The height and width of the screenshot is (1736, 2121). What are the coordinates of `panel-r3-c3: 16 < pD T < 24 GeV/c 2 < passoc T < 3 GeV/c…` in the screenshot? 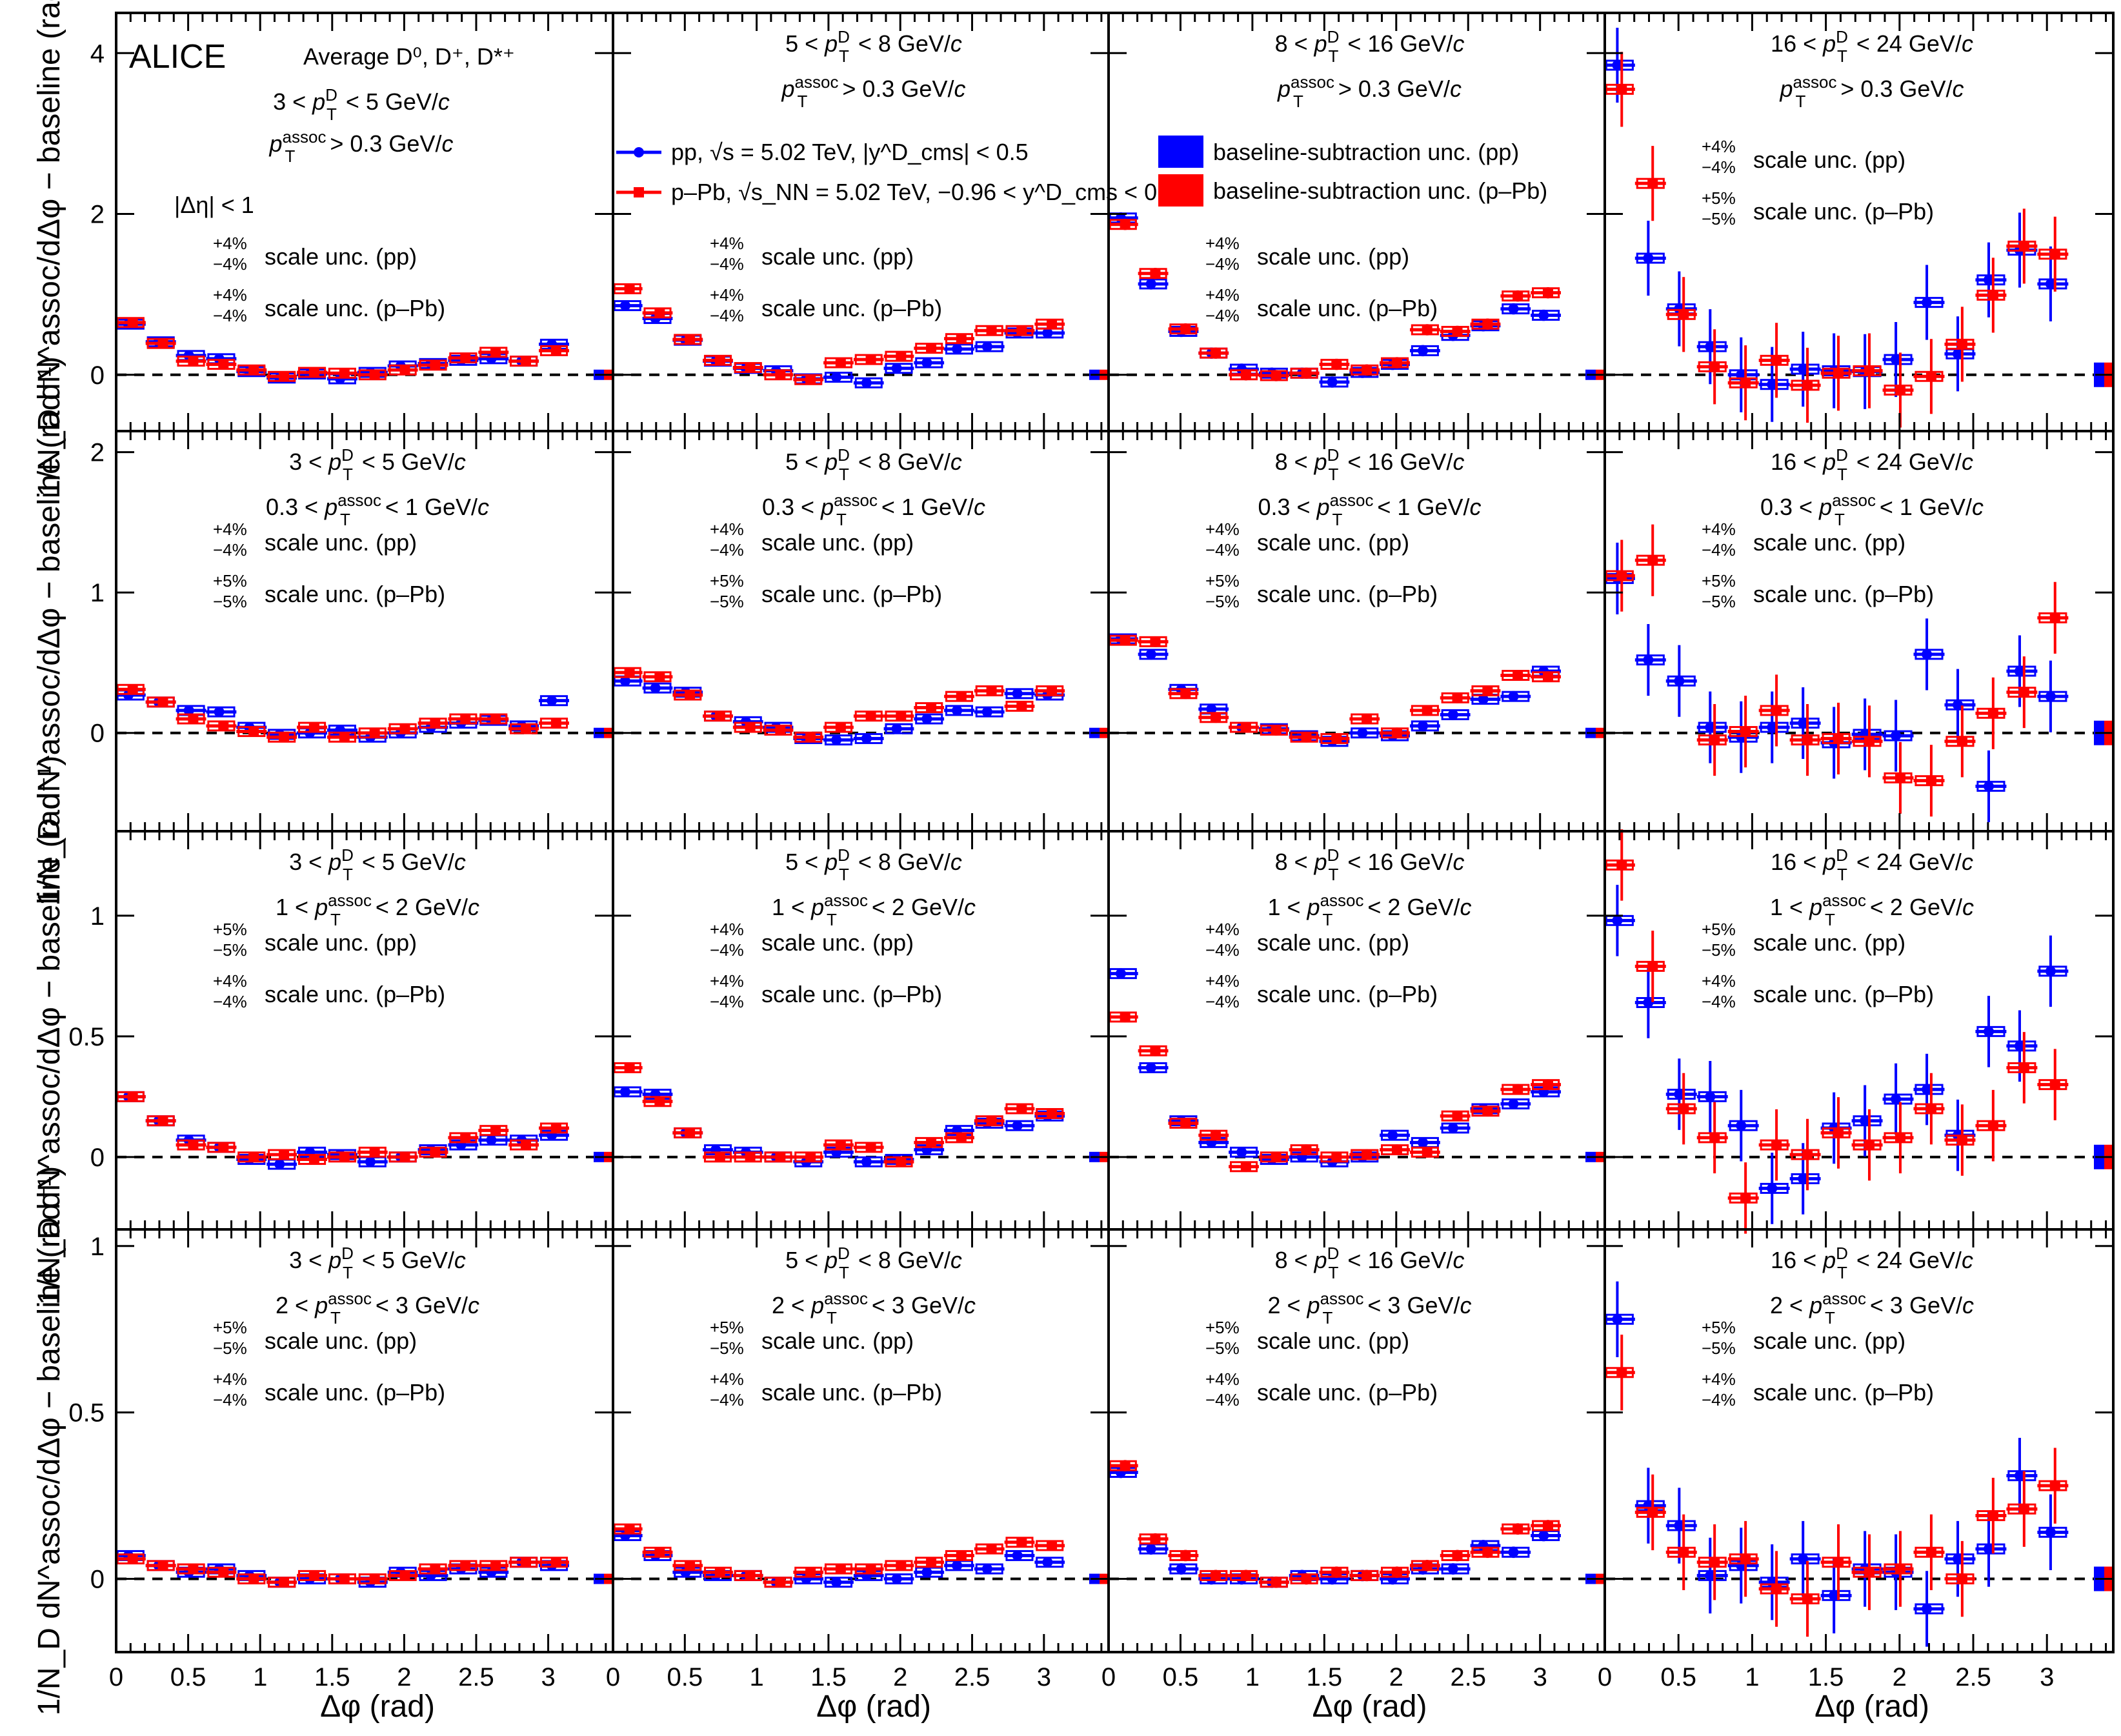 It's located at (1859, 1440).